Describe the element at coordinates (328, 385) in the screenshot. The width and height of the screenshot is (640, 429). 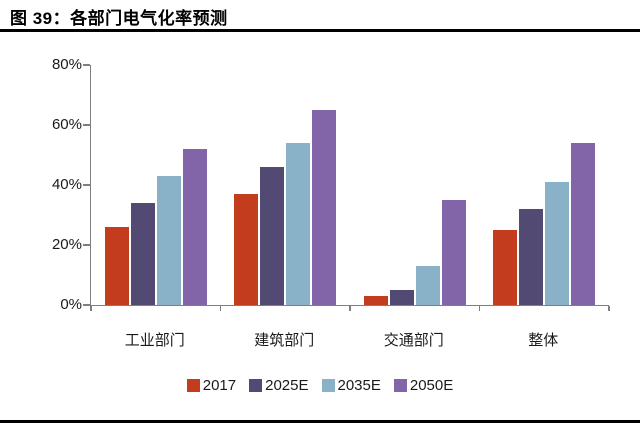
I see `legend-swatch-2035E` at that location.